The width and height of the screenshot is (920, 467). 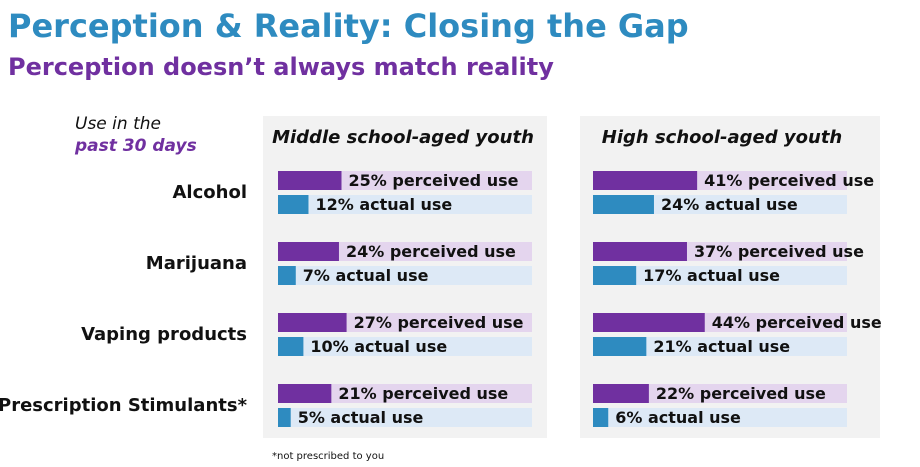 I want to click on value-label: 17% actual use, so click(x=711, y=275).